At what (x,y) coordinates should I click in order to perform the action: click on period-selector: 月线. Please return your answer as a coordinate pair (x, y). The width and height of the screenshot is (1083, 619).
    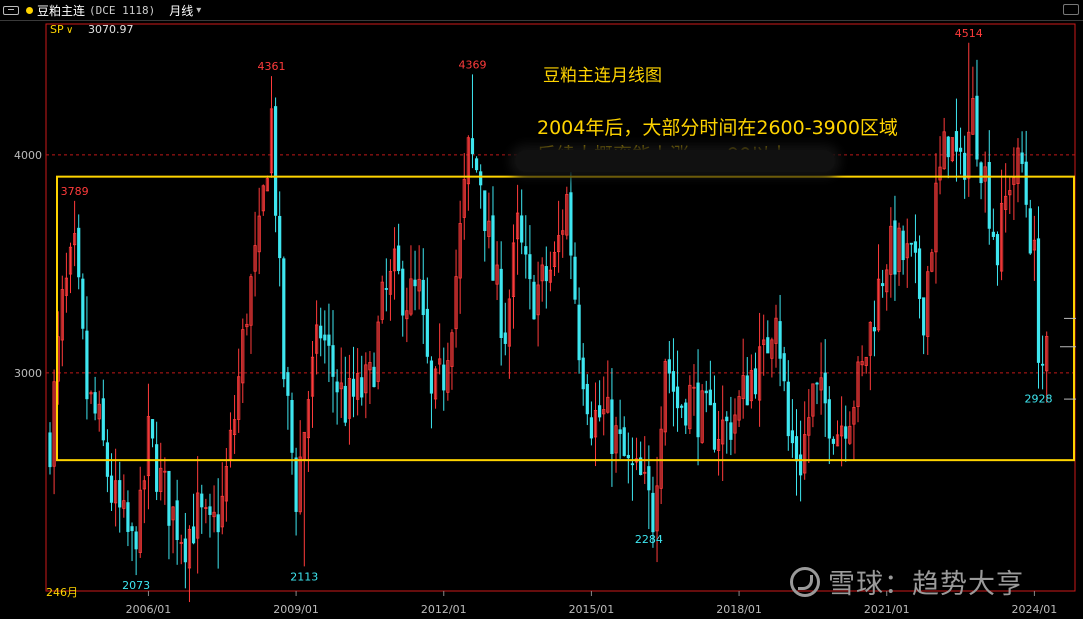
    Looking at the image, I should click on (181, 10).